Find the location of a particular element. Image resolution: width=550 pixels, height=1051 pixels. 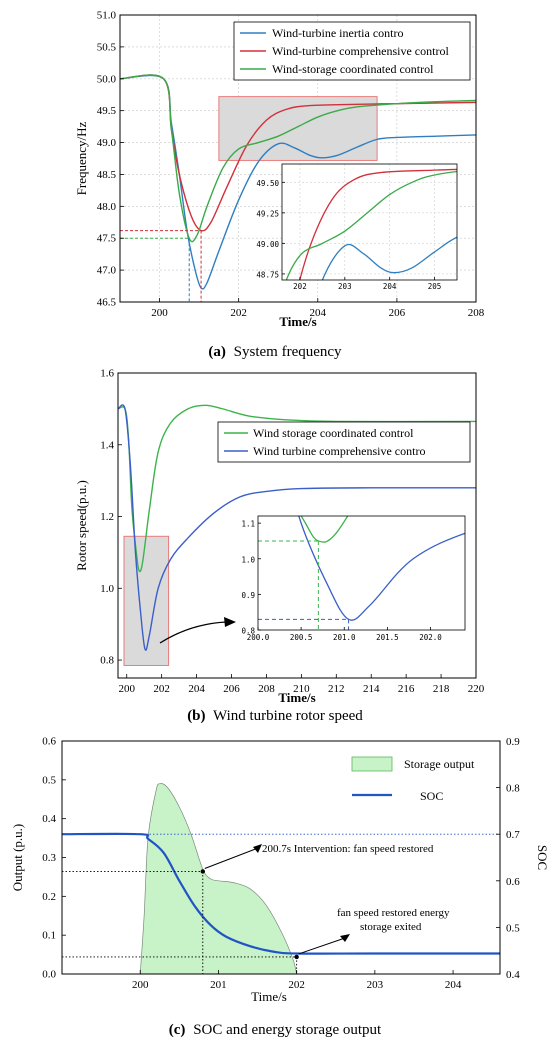

c-annotations is located at coordinates (275, 902).